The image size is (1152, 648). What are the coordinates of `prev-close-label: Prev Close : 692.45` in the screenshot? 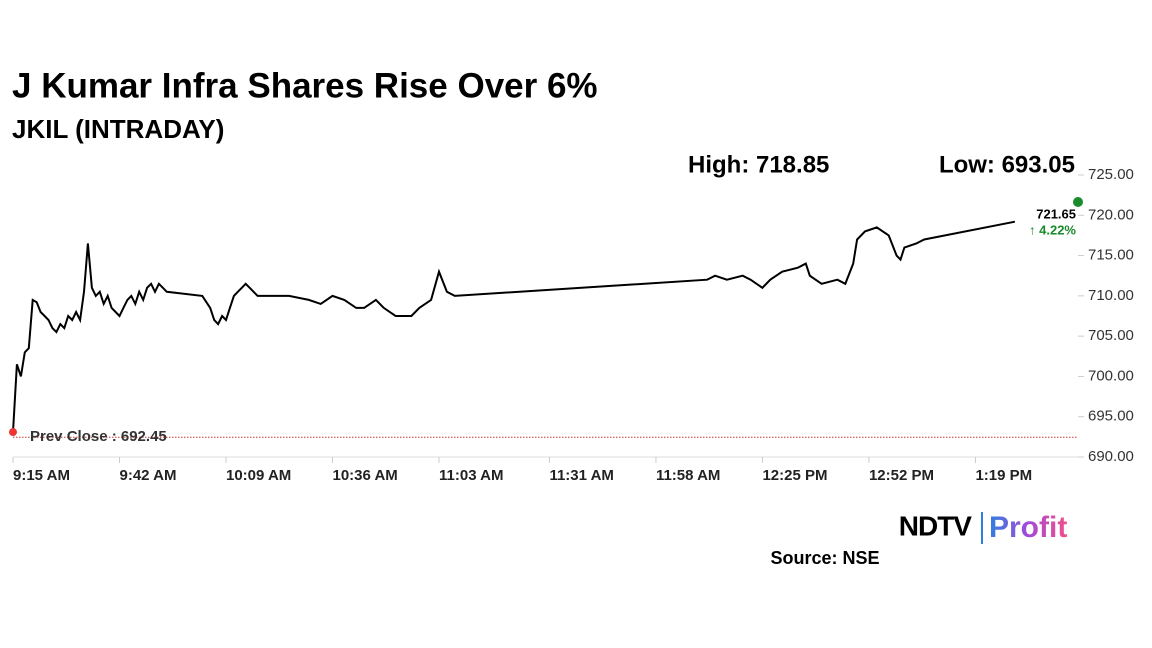 It's located at (98, 436).